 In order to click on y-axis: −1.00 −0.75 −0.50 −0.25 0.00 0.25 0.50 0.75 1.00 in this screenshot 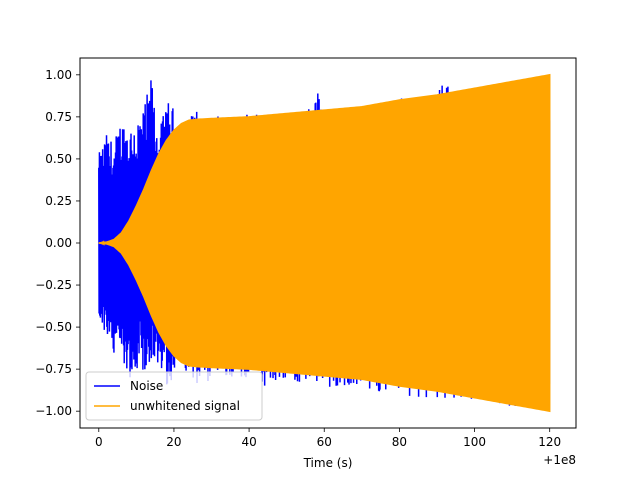, I will do `click(57, 243)`.